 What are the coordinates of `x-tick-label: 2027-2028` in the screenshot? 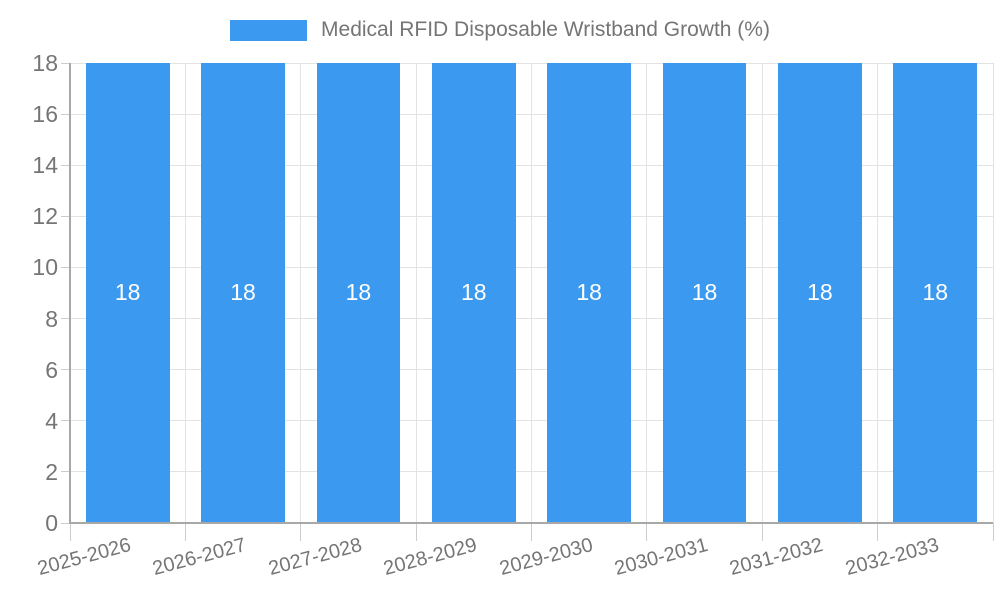 It's located at (315, 557).